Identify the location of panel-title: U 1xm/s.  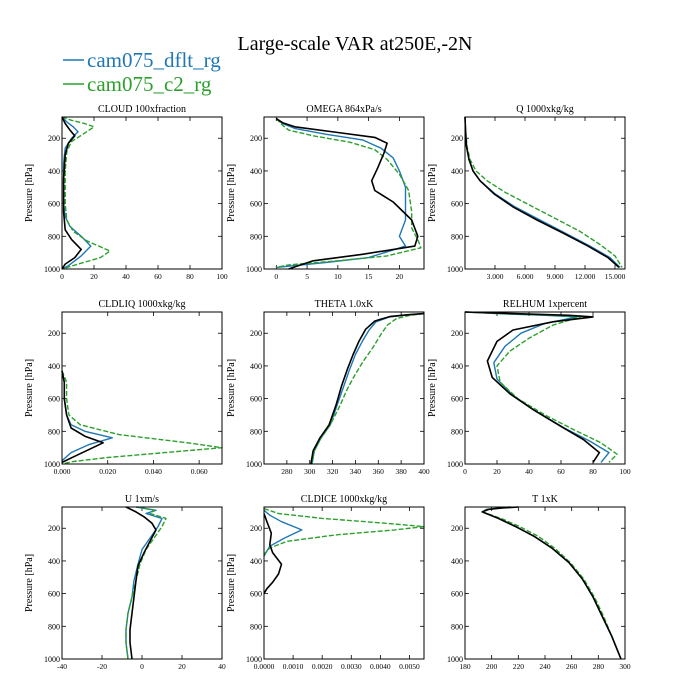
(142, 499).